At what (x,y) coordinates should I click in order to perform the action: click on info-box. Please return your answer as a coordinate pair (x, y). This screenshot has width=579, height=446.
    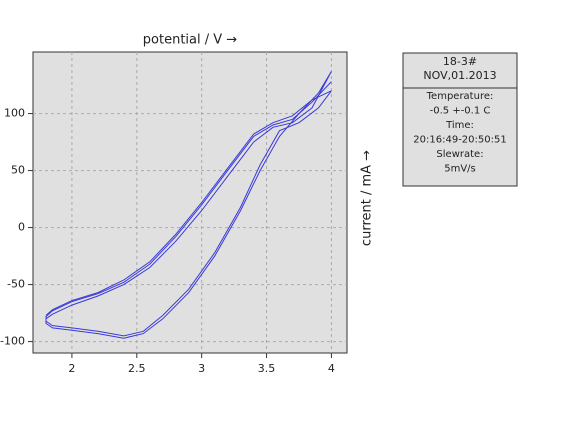
    Looking at the image, I should click on (460, 119).